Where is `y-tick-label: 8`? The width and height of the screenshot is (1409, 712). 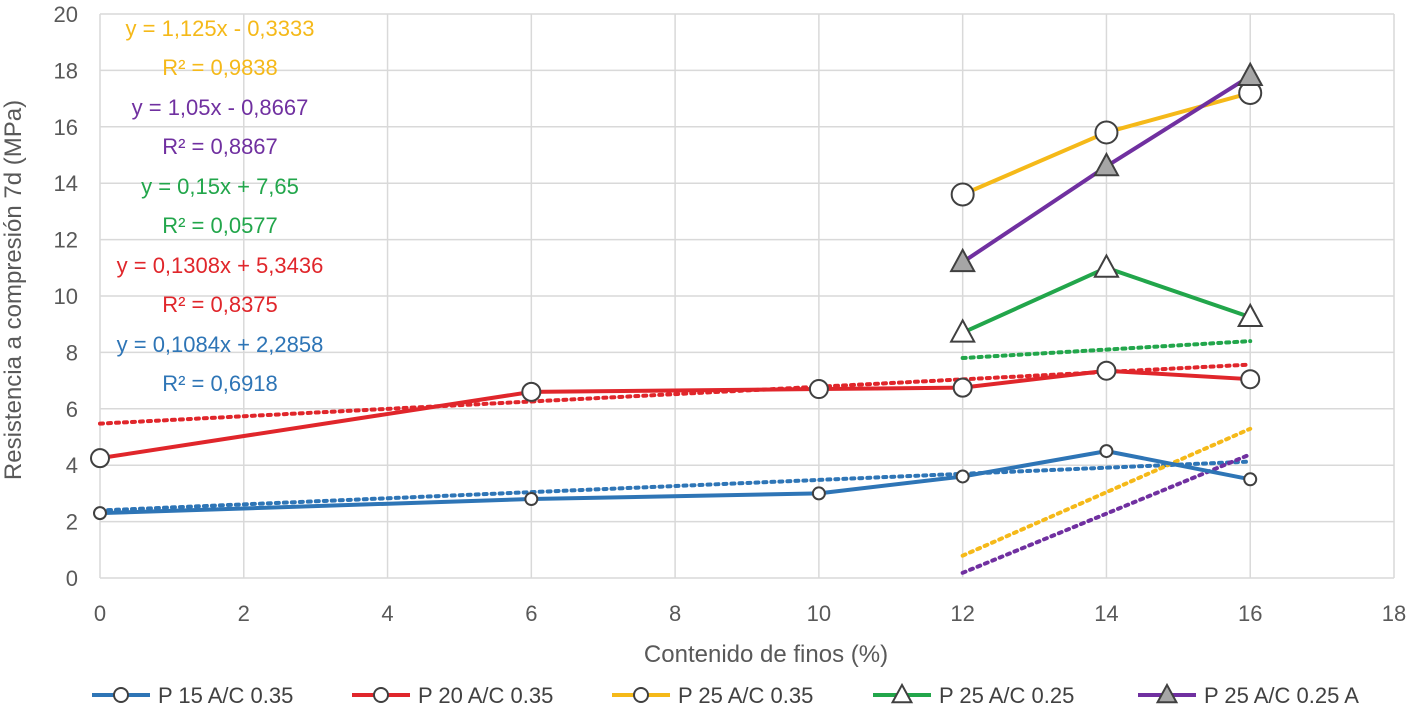 y-tick-label: 8 is located at coordinates (72, 352).